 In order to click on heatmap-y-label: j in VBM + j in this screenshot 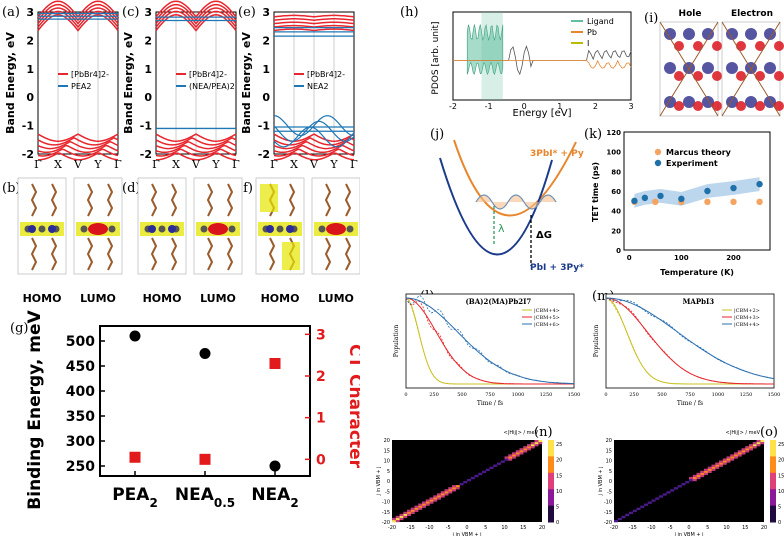, I will do `click(379, 481)`.